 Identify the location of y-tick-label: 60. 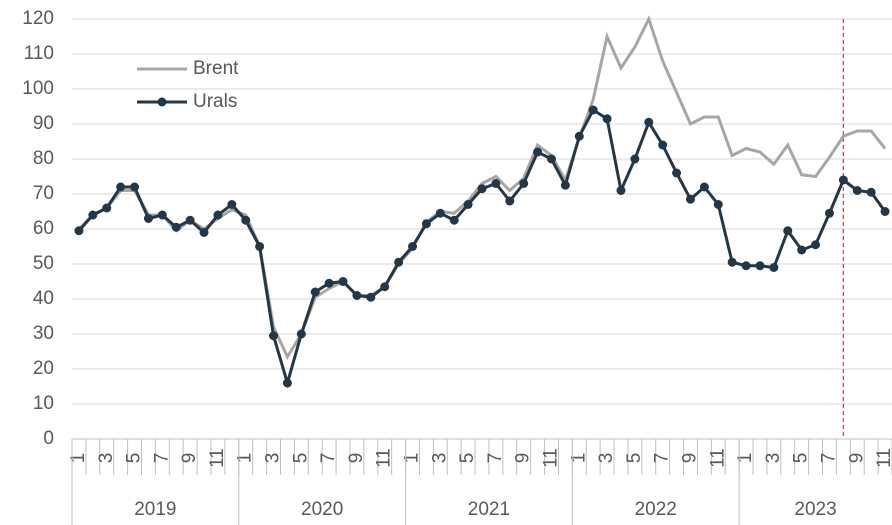
(43, 228).